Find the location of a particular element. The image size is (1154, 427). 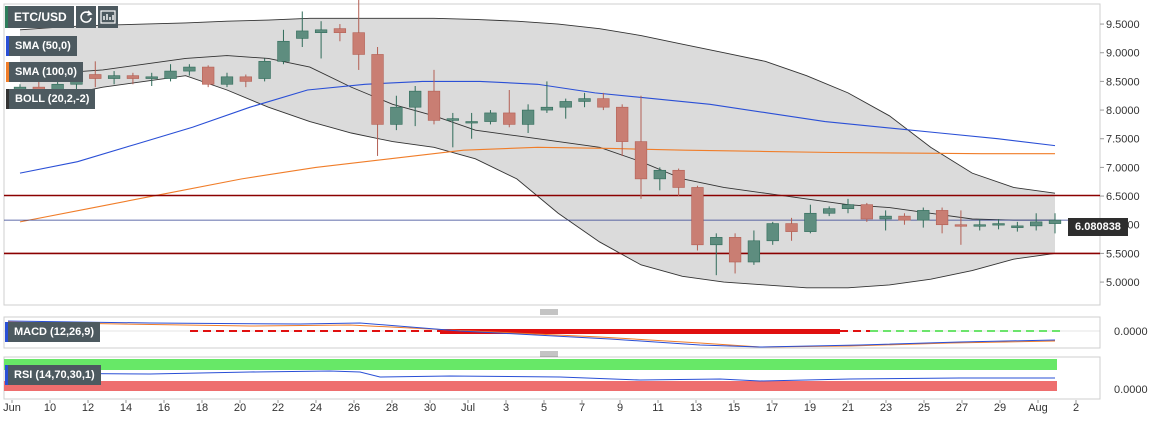

macd-zero-label: 0.0000 is located at coordinates (1131, 332).